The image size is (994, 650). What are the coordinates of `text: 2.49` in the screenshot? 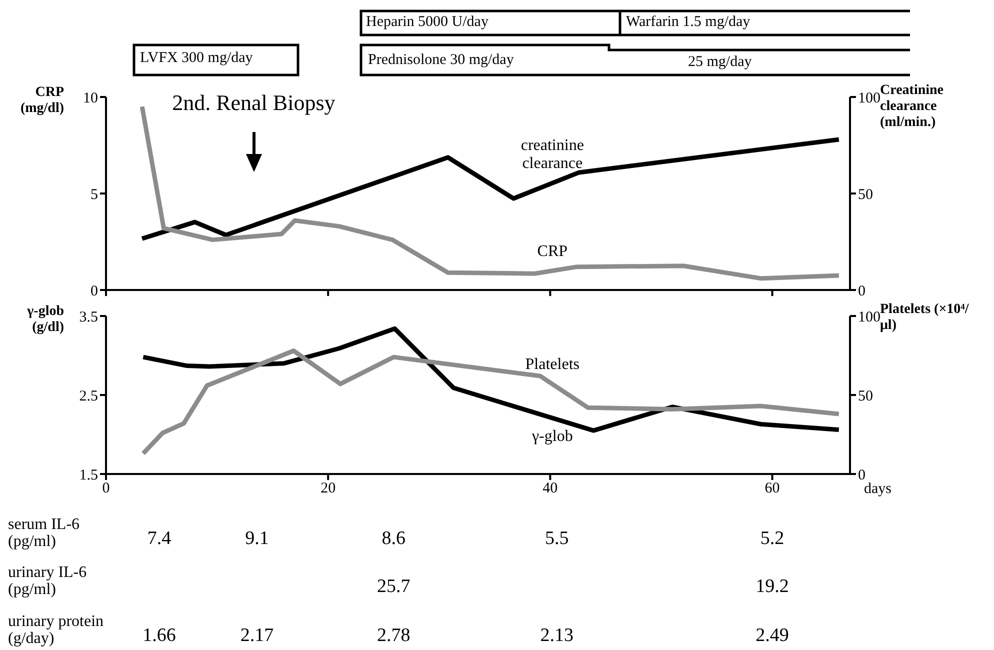 It's located at (772, 636).